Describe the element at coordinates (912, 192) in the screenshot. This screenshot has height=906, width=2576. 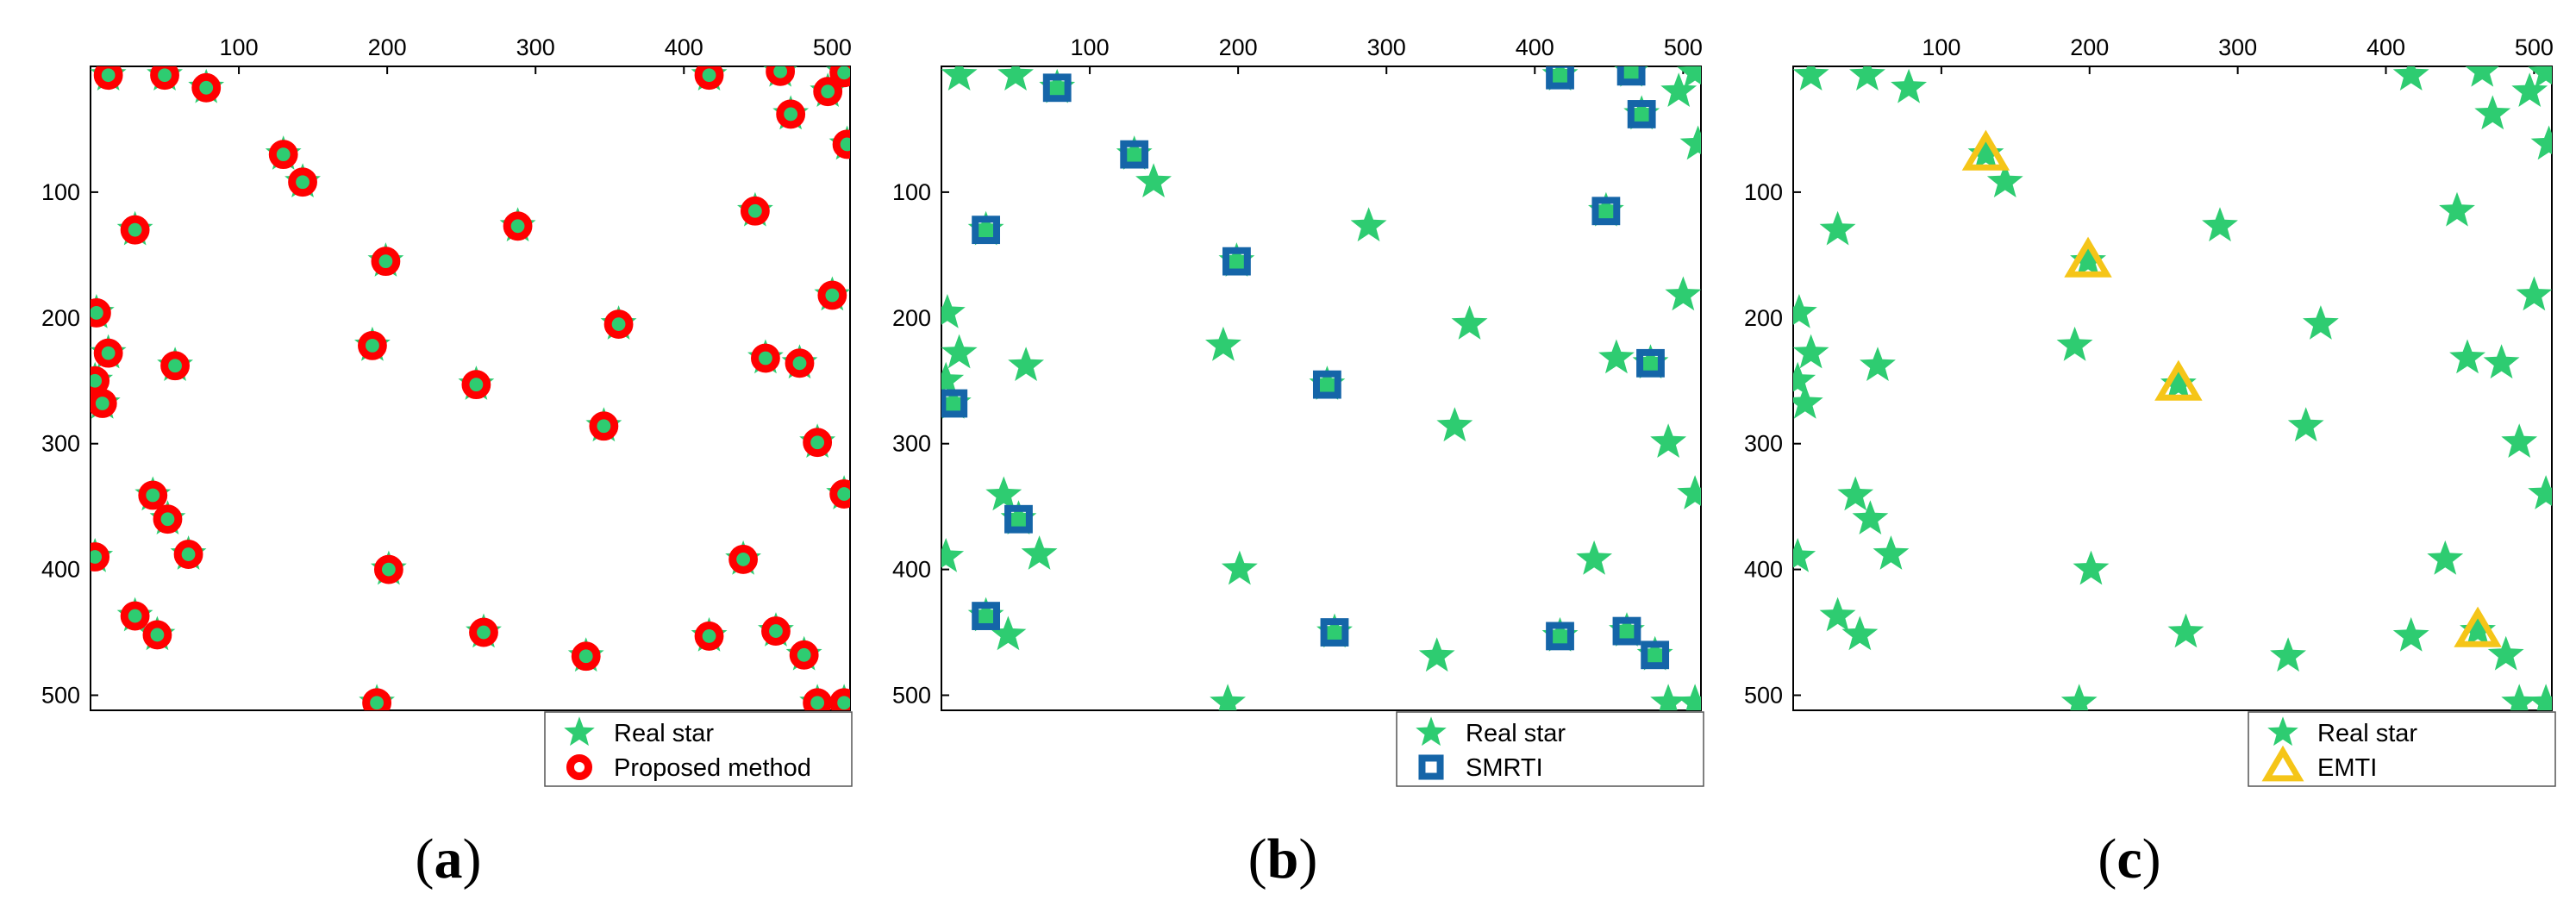
I see `y-tick-label: 100` at that location.